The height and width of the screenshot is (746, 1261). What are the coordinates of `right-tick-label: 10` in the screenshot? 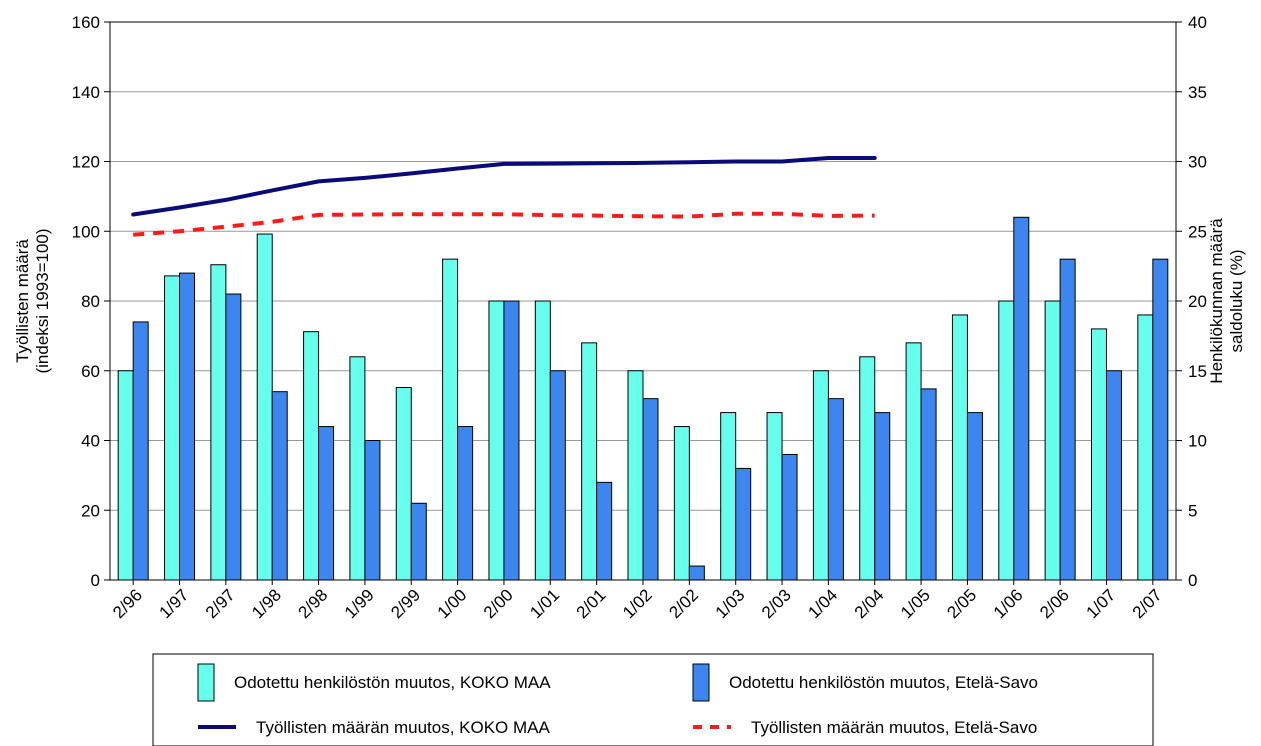 It's located at (1197, 441).